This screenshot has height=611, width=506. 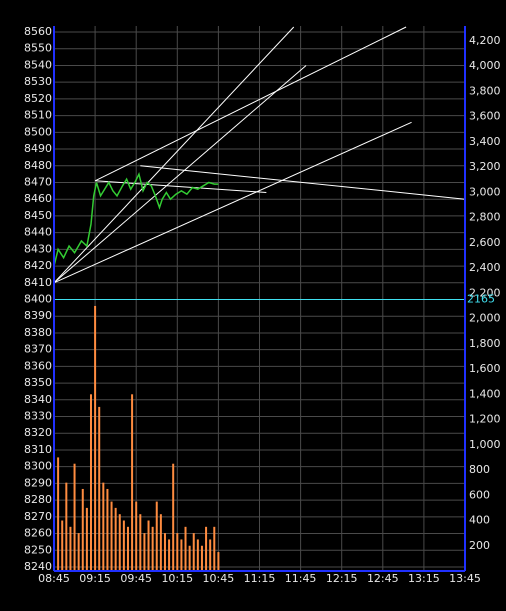 I want to click on y-tick-label: 8510, so click(x=38, y=115).